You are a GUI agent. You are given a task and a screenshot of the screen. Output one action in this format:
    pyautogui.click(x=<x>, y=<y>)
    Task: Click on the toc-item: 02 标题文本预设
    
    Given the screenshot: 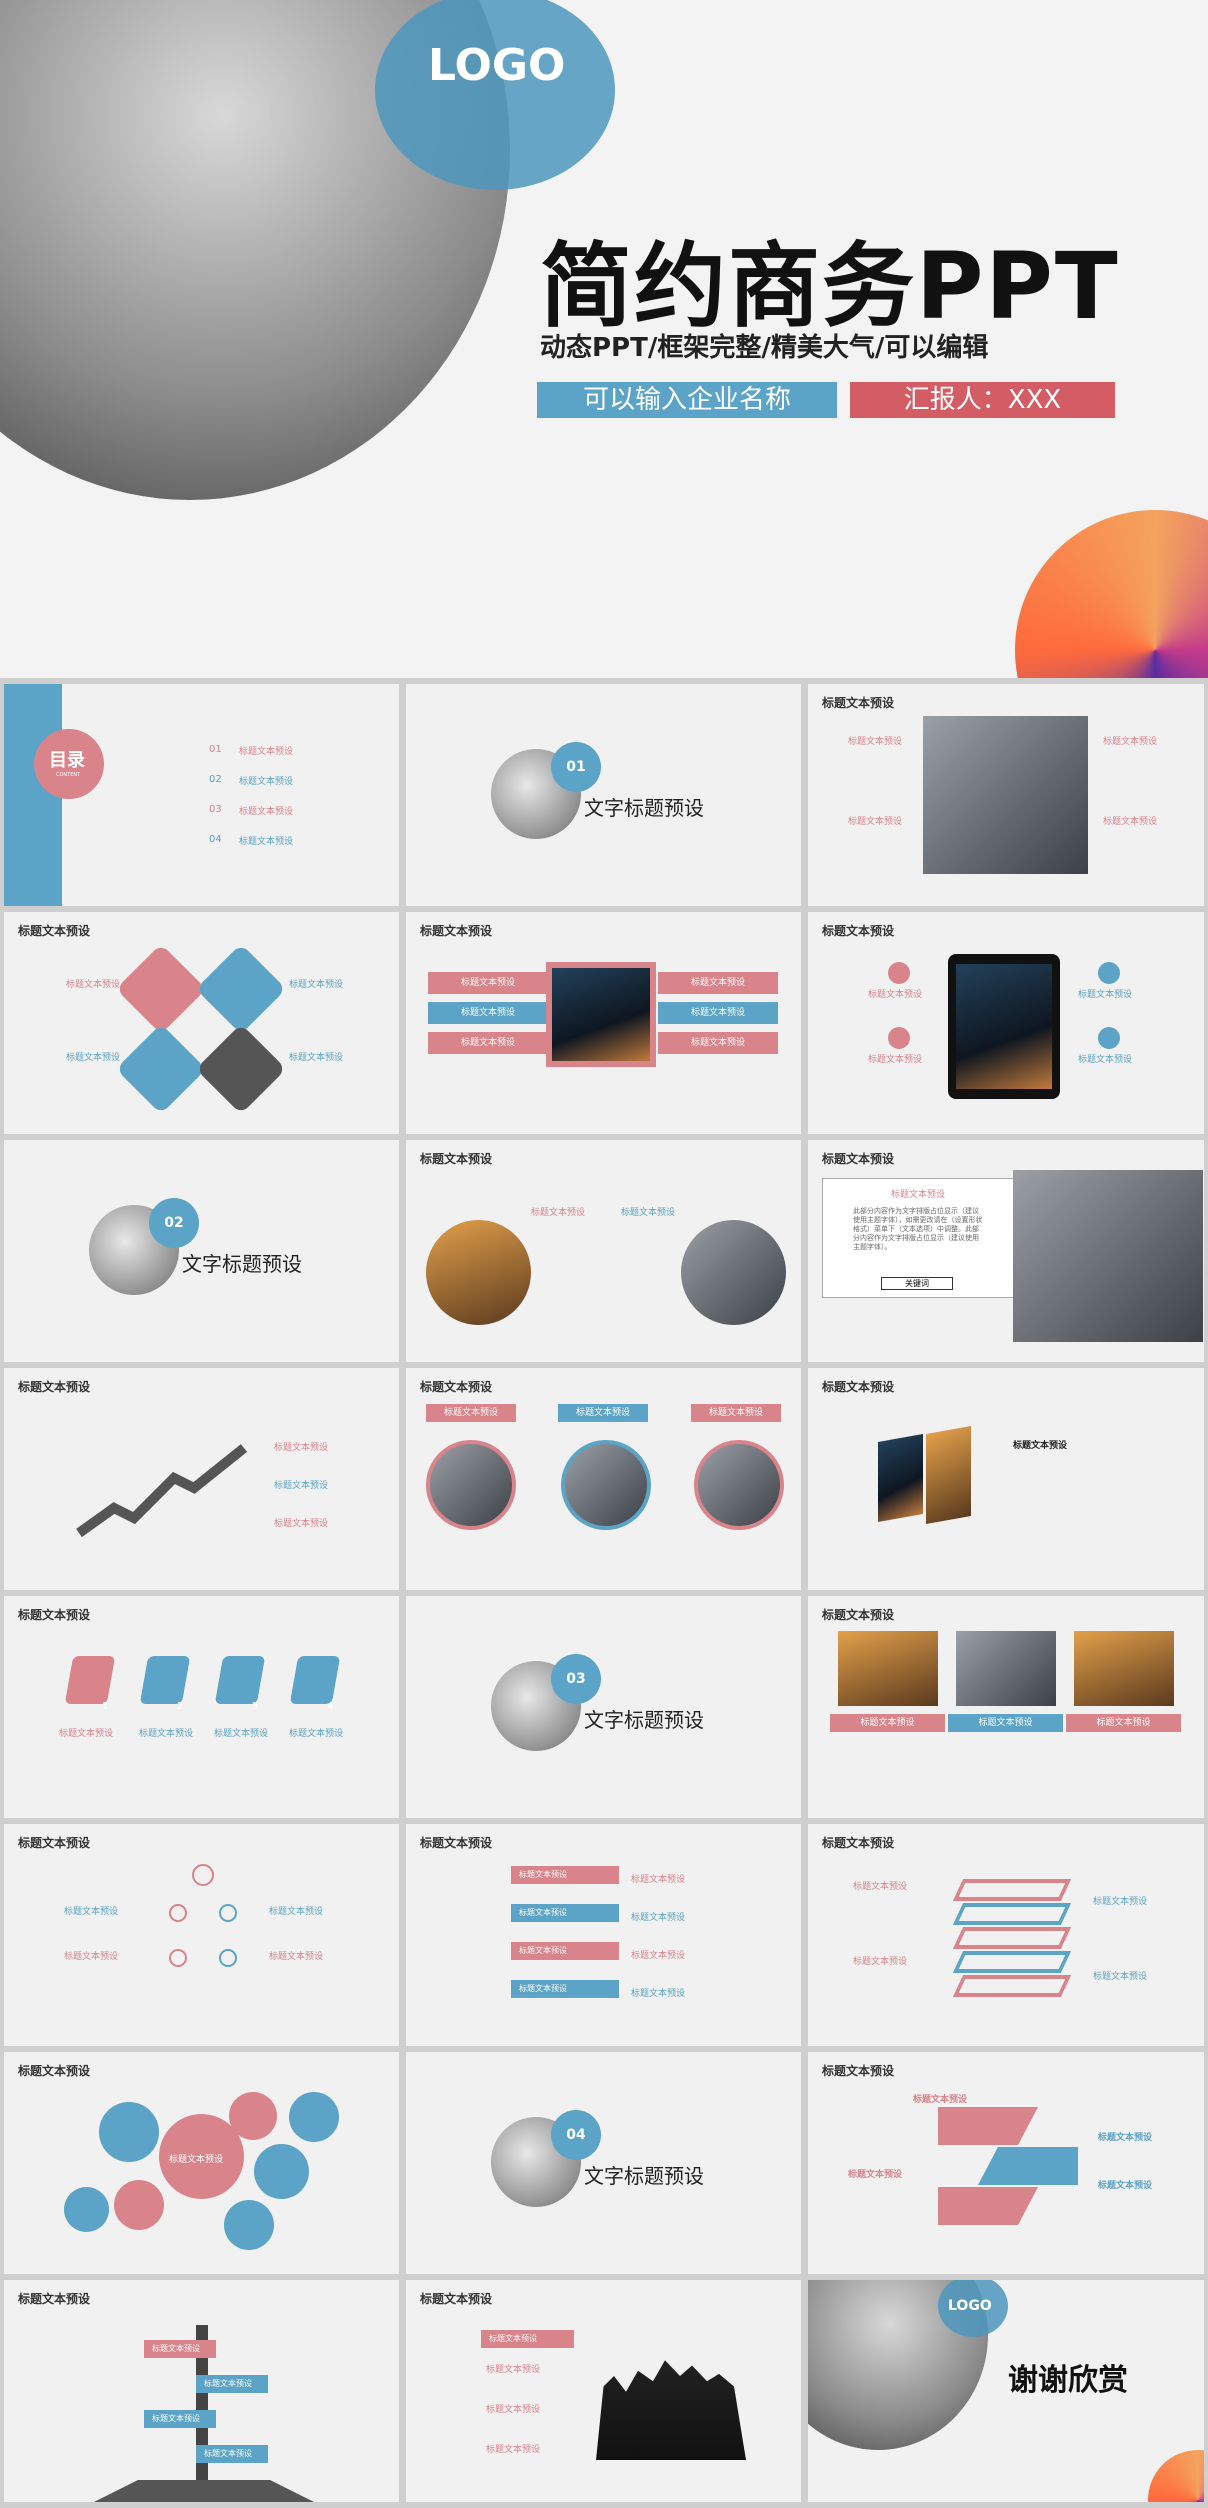 What is the action you would take?
    pyautogui.click(x=294, y=789)
    